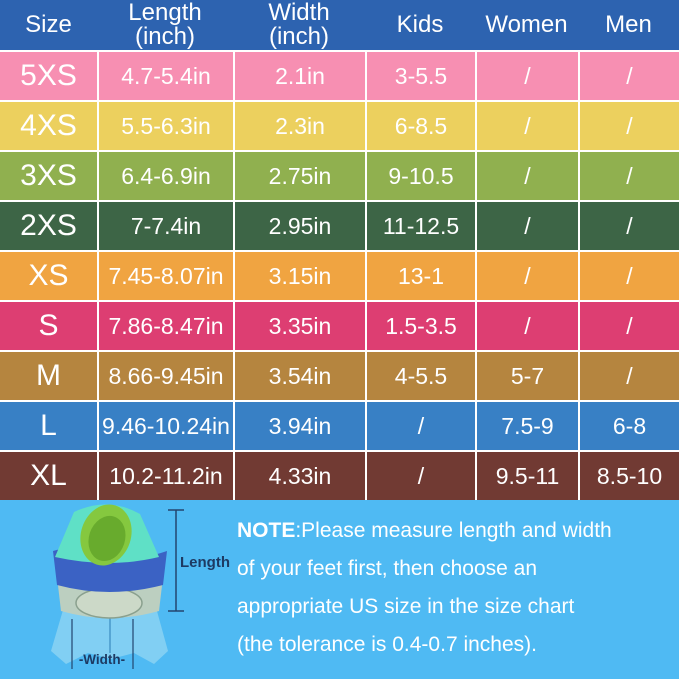  I want to click on kids-cell: 1.5-3.5, so click(420, 326).